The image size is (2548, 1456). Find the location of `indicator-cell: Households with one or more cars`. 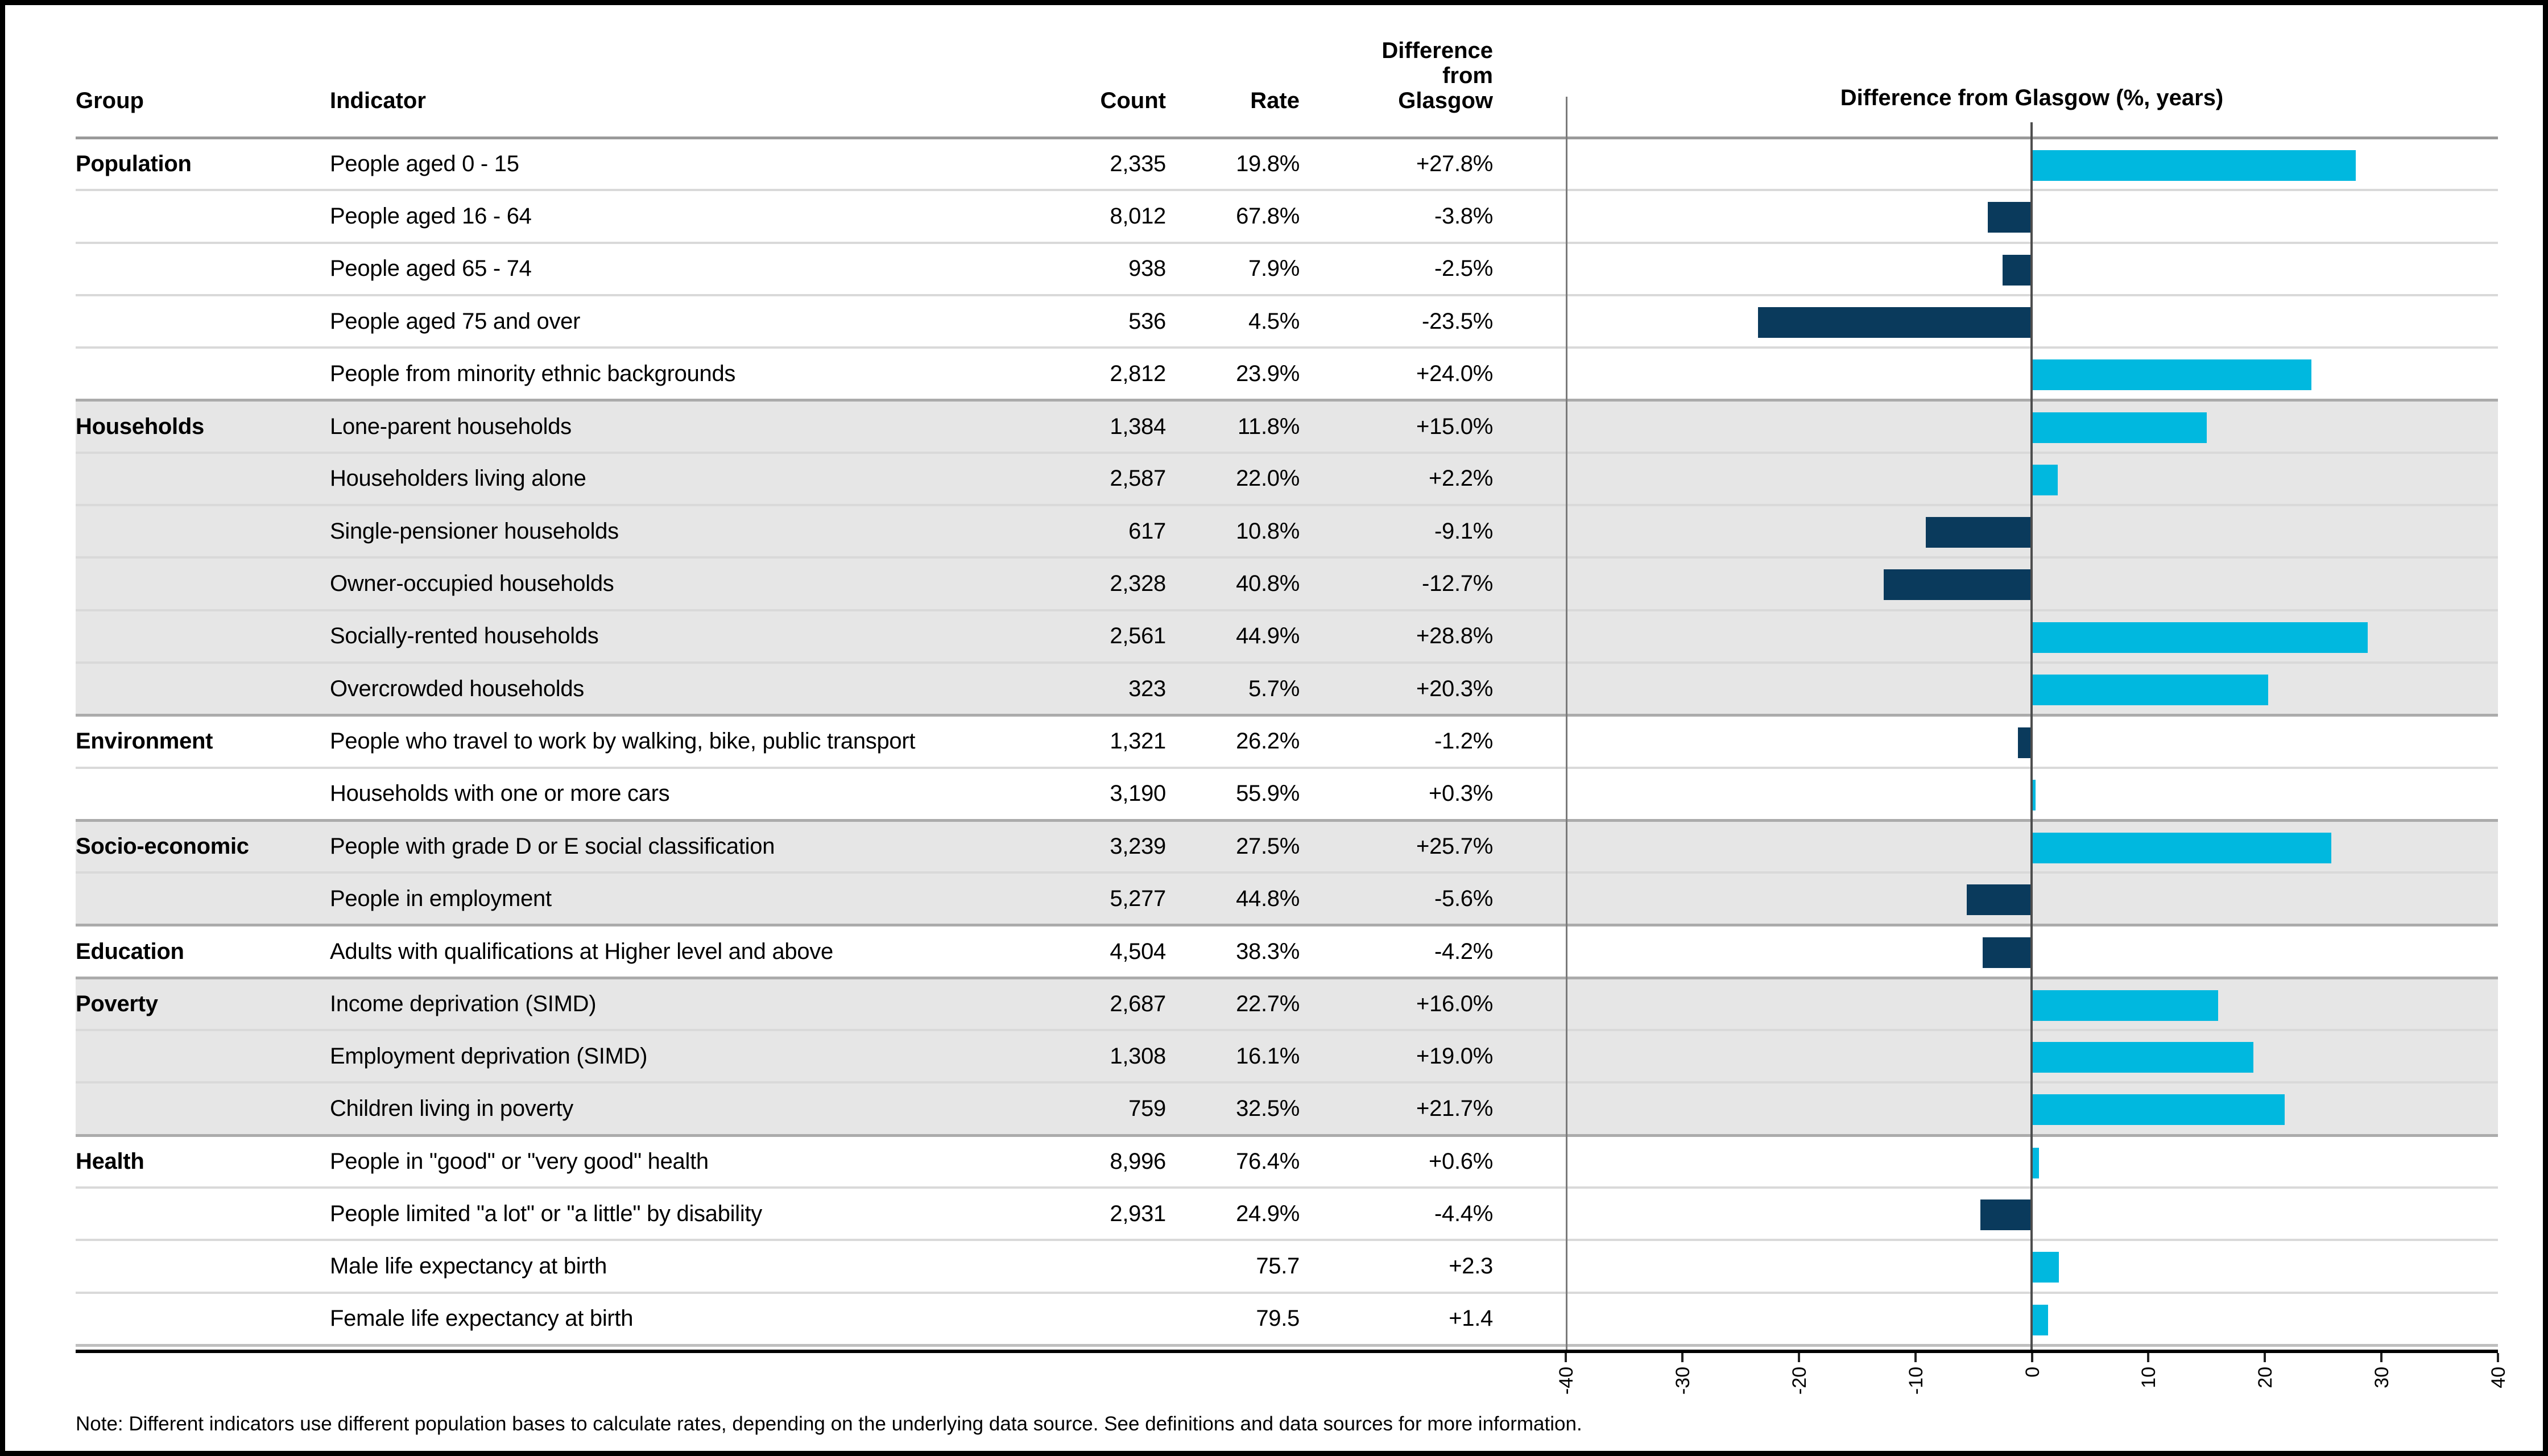

indicator-cell: Households with one or more cars is located at coordinates (500, 793).